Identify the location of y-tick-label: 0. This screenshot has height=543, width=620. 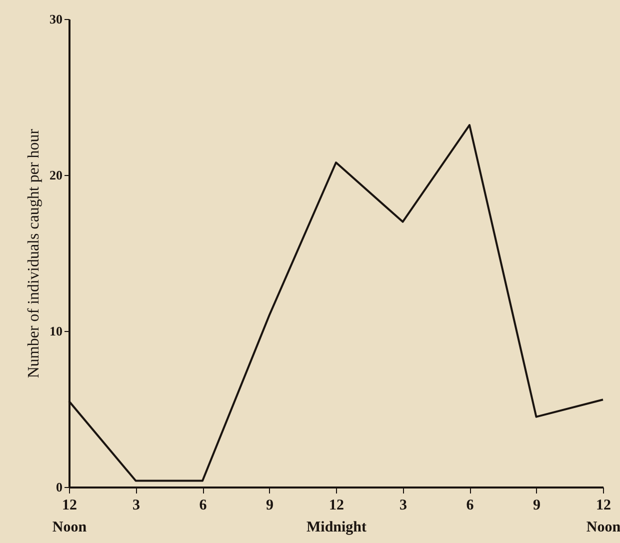
(59, 487).